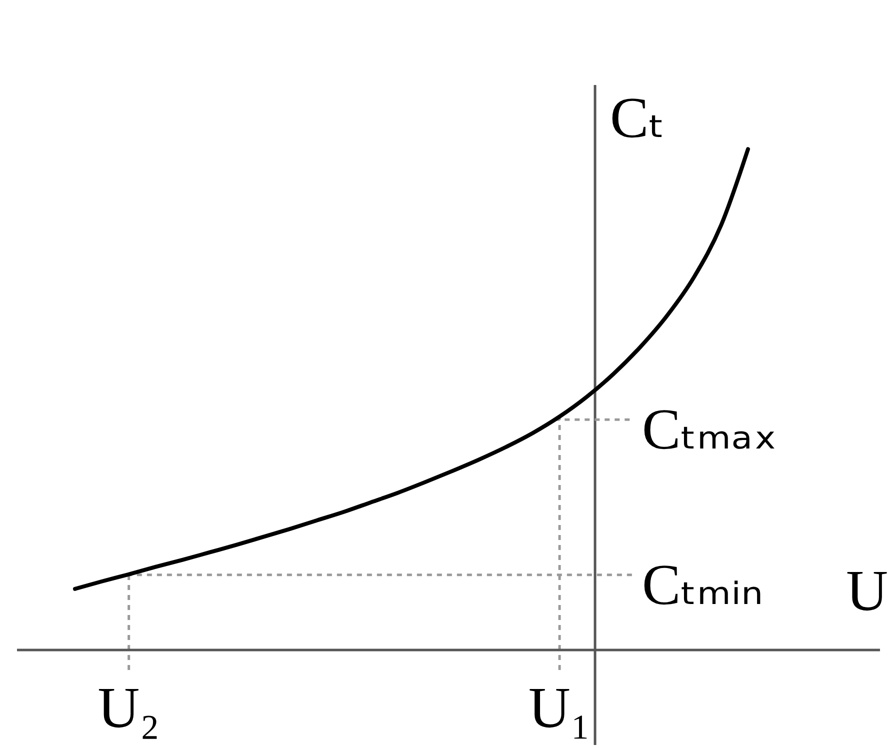 The width and height of the screenshot is (892, 748). What do you see at coordinates (129, 707) in the screenshot?
I see `x-tick-label: U₂` at bounding box center [129, 707].